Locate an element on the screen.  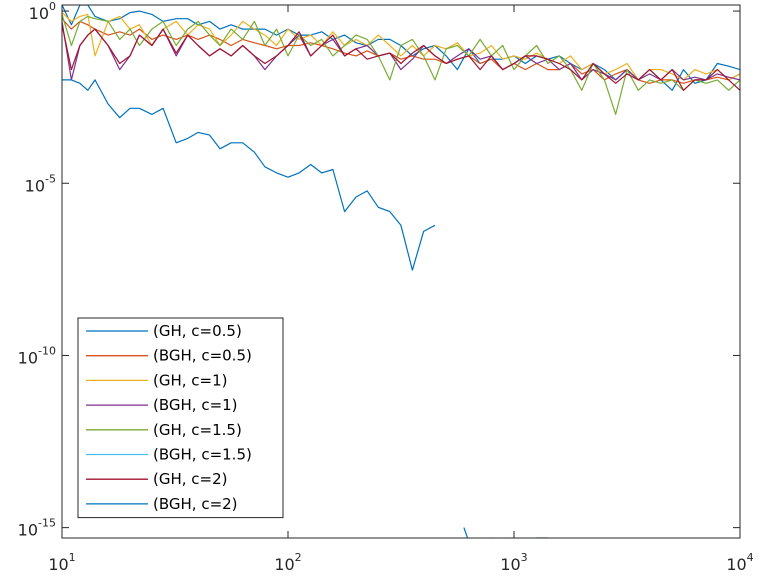
legend-entry: (GH, c=0.5) is located at coordinates (197, 331).